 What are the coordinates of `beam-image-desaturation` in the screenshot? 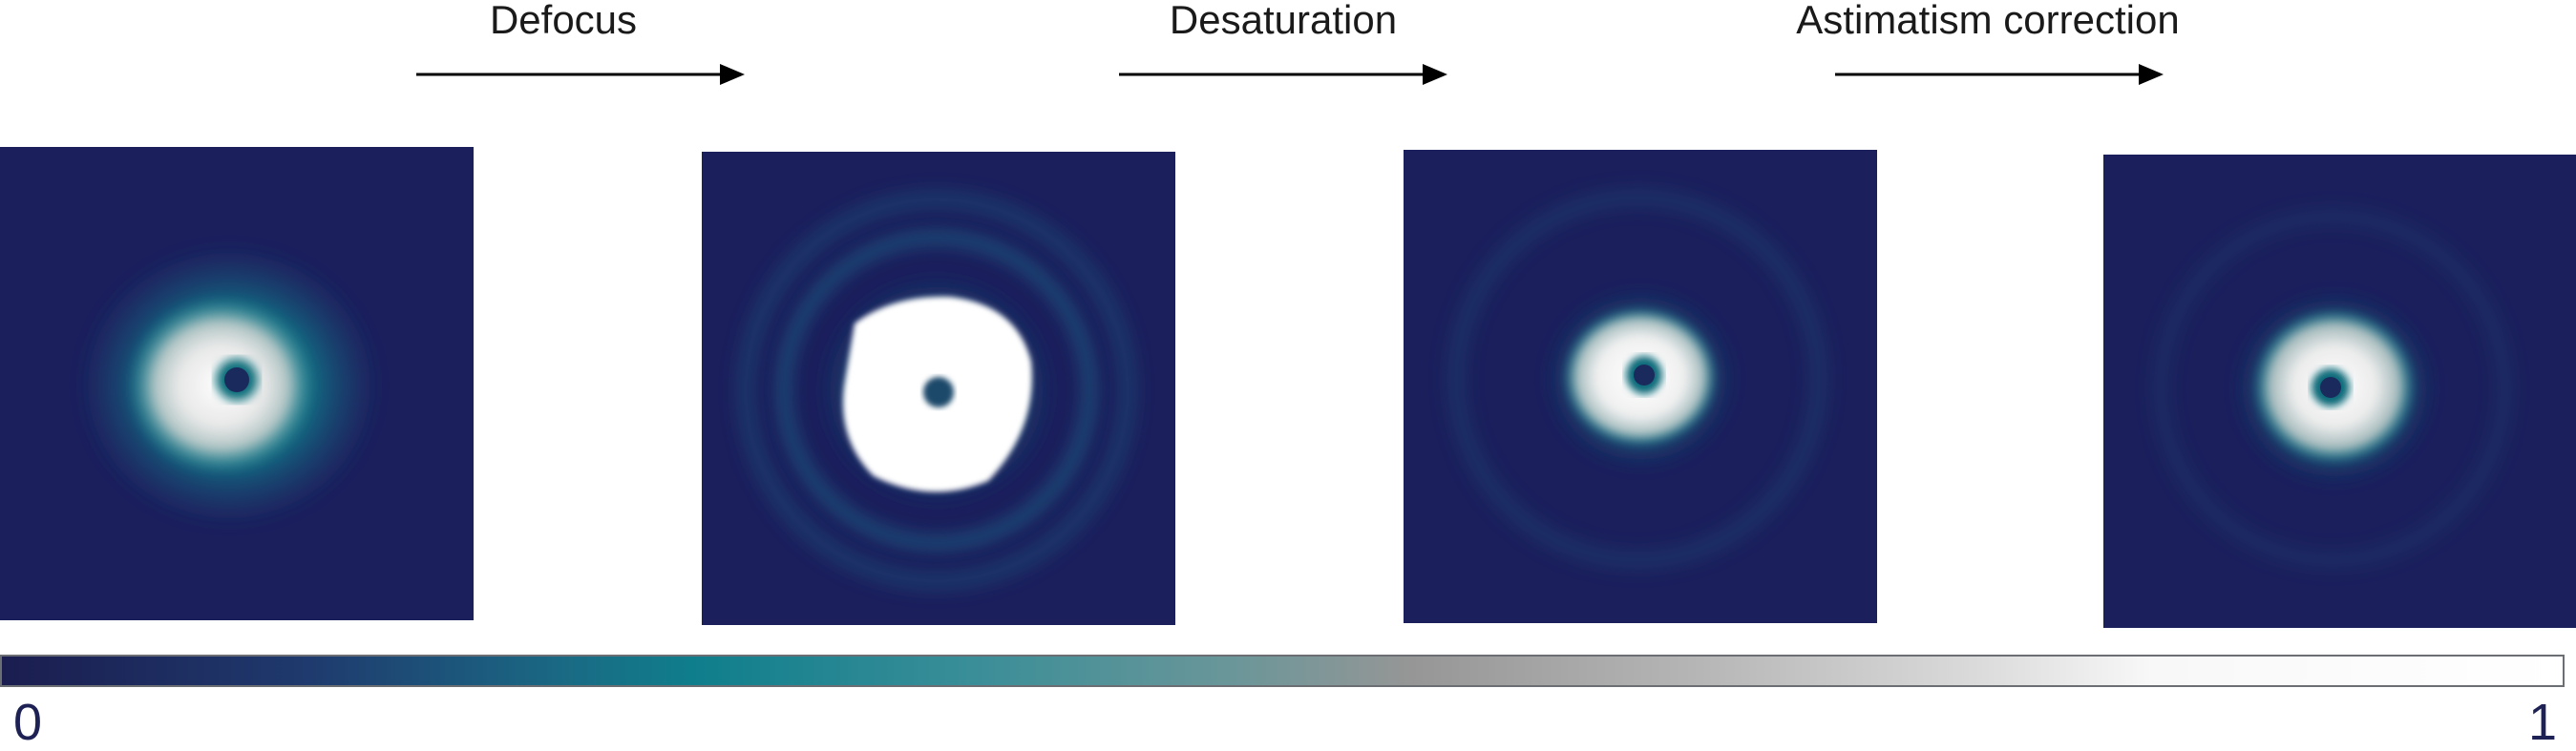 It's located at (1640, 387).